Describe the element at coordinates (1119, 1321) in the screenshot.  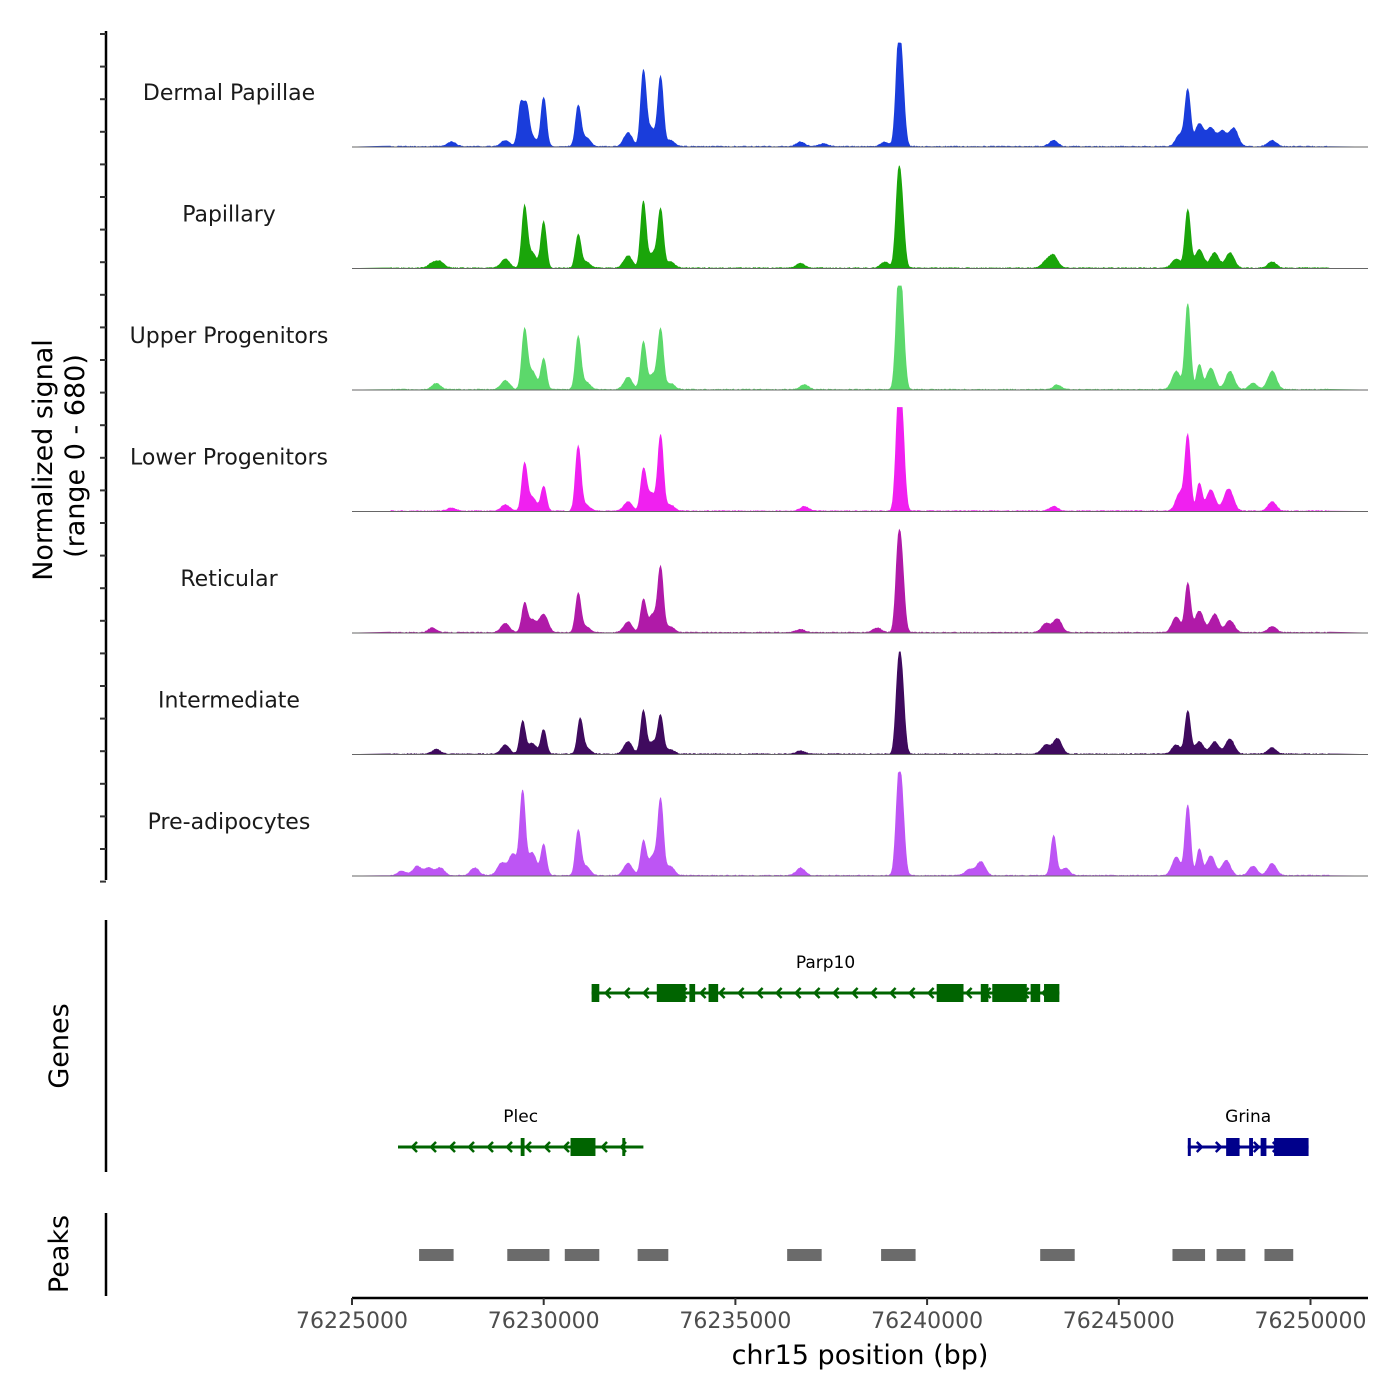
I see `x-tick-label: 76245000` at that location.